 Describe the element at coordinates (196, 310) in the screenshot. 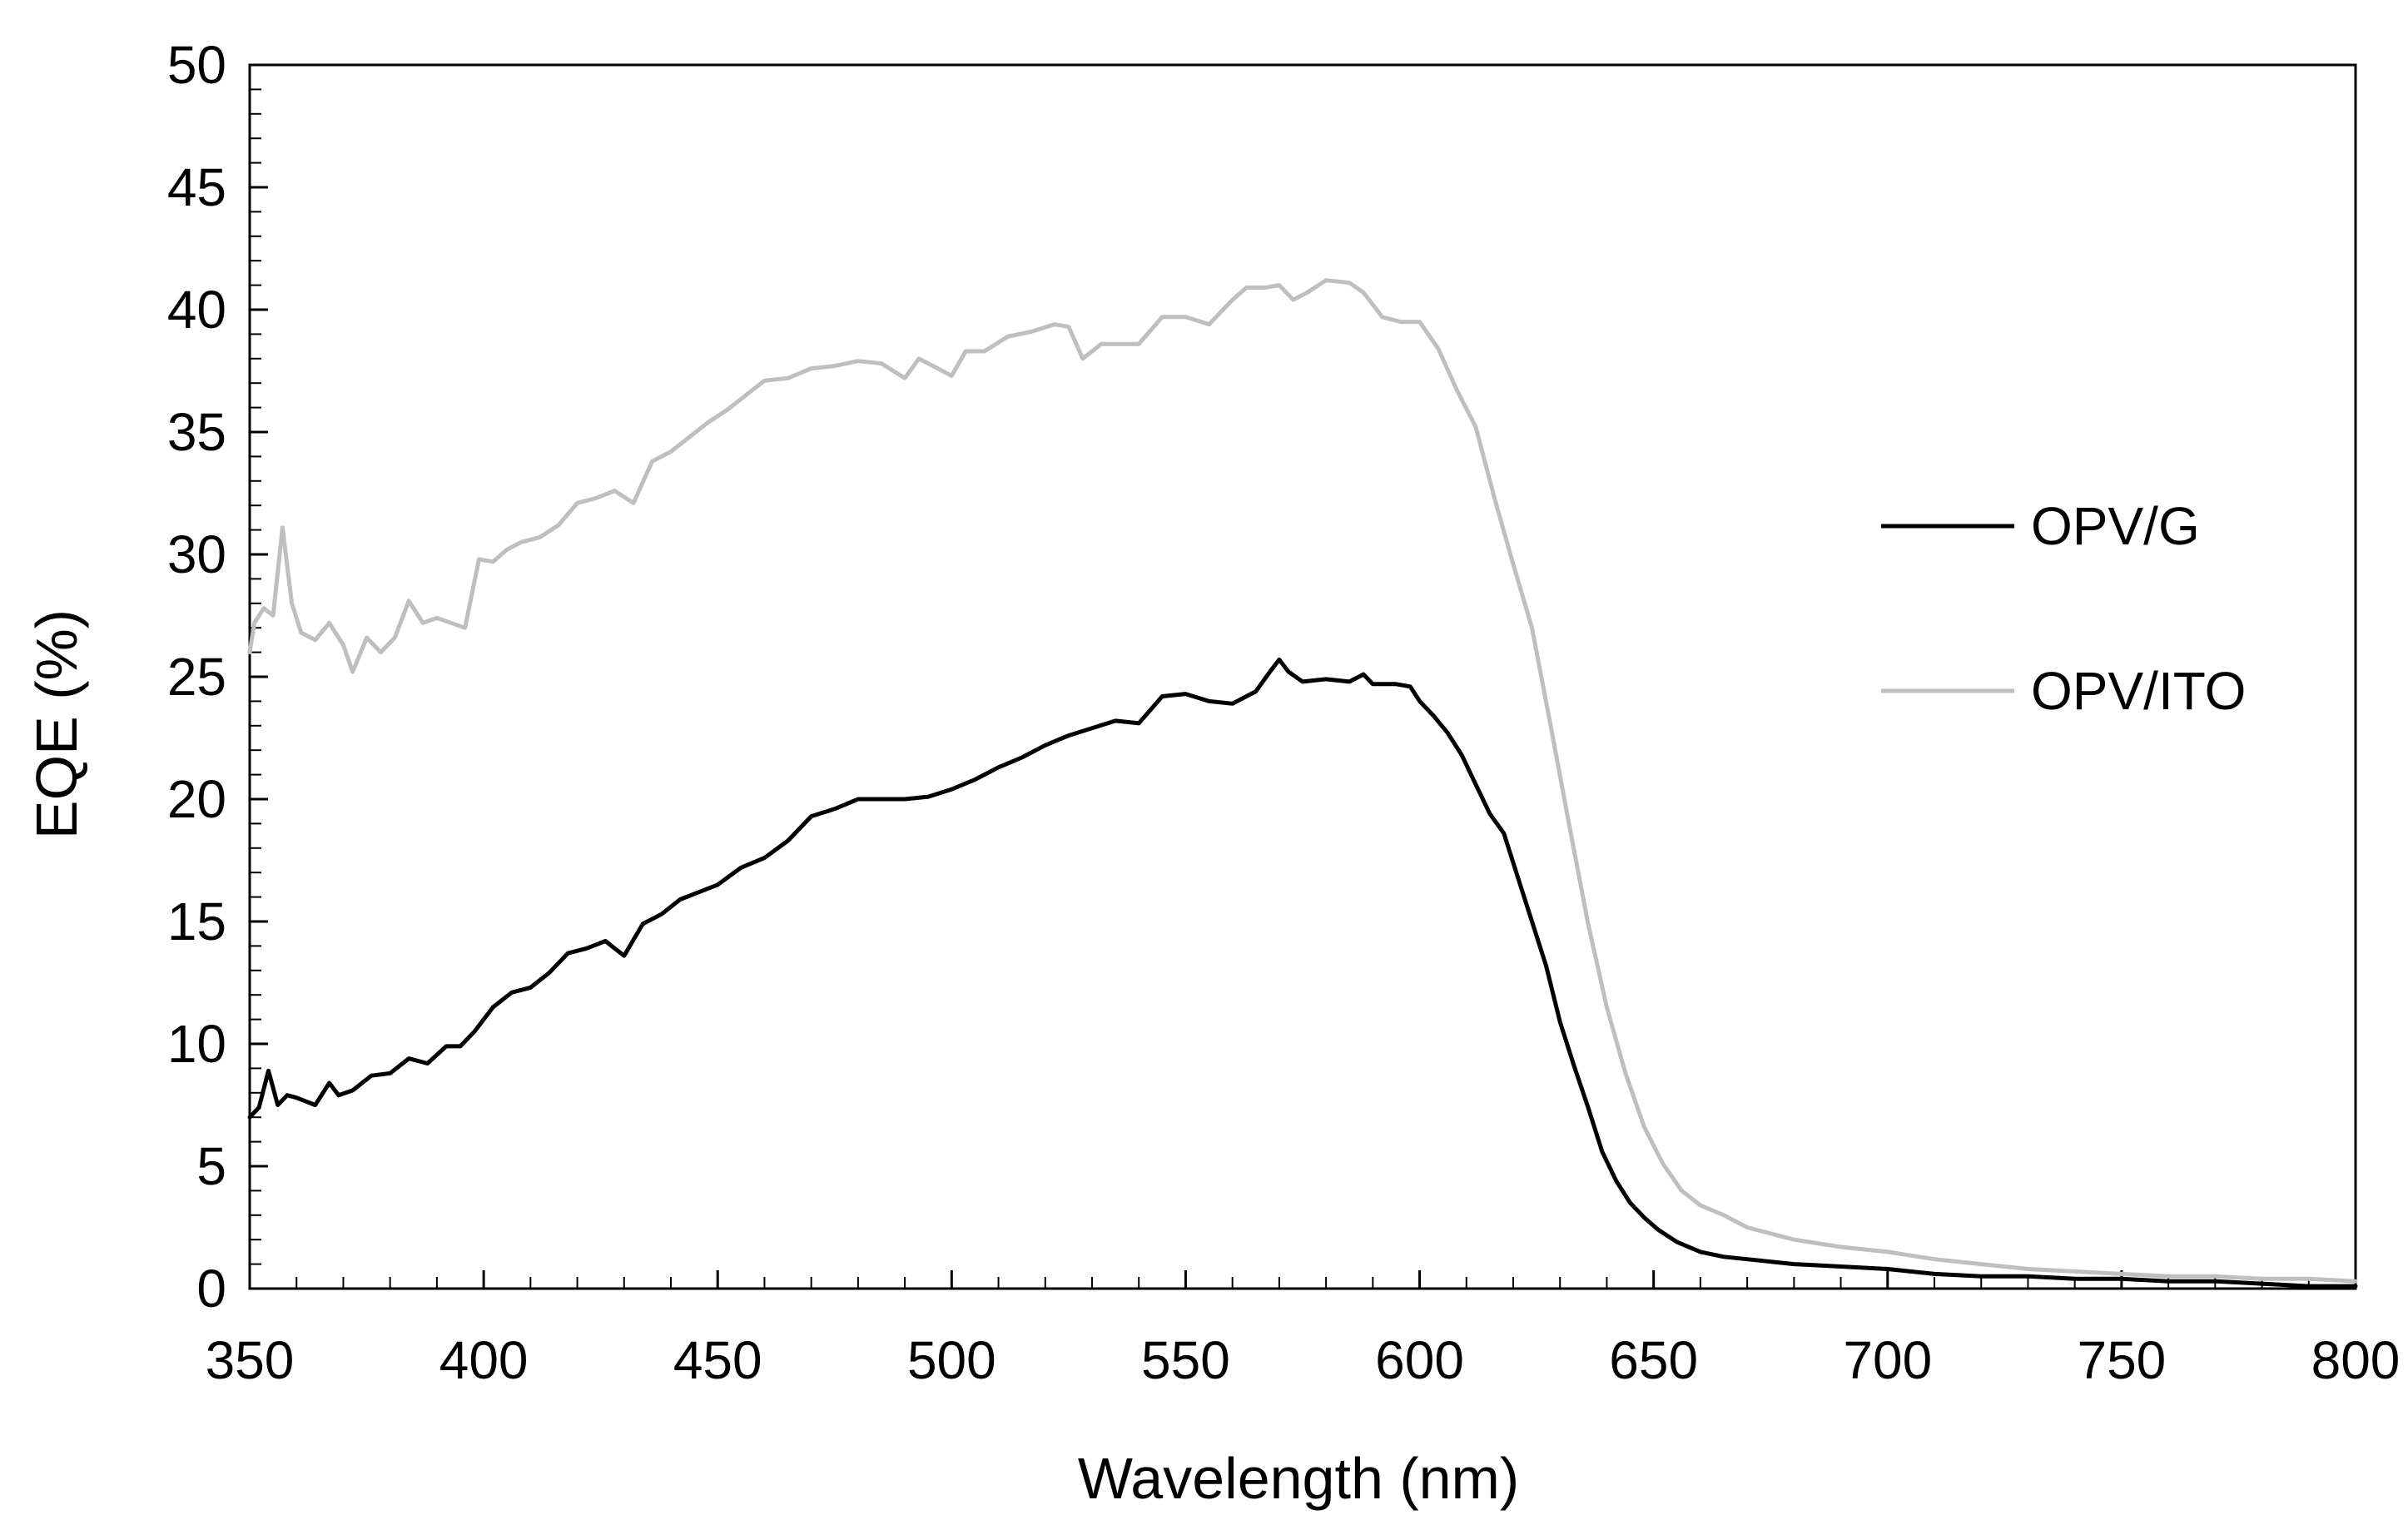

I see `y-tick-label: 40` at that location.